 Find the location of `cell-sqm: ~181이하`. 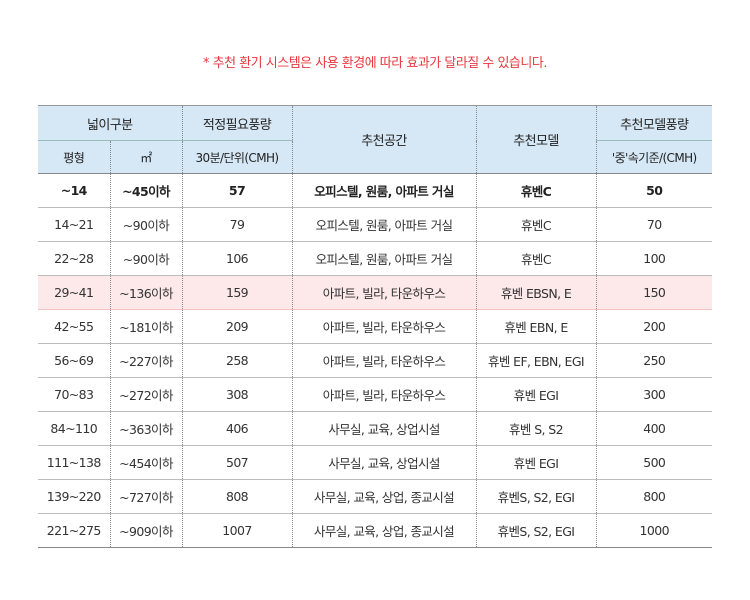

cell-sqm: ~181이하 is located at coordinates (145, 326).